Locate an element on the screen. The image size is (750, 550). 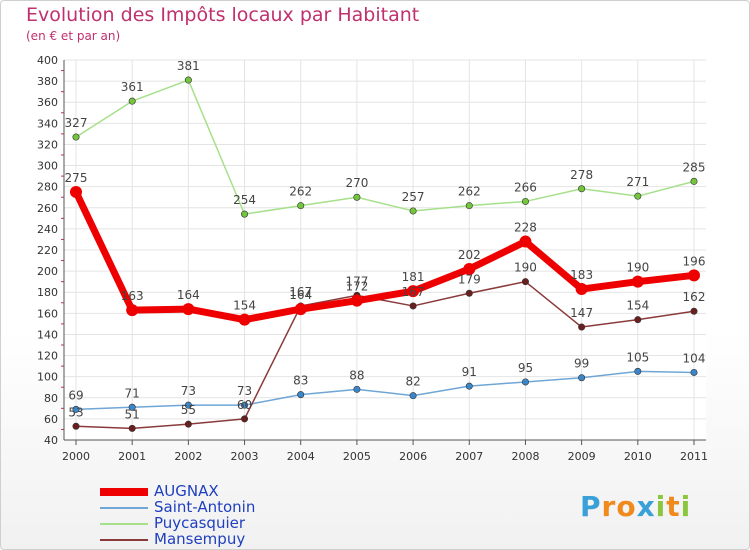
legend-item: AUGNAX is located at coordinates (210, 491).